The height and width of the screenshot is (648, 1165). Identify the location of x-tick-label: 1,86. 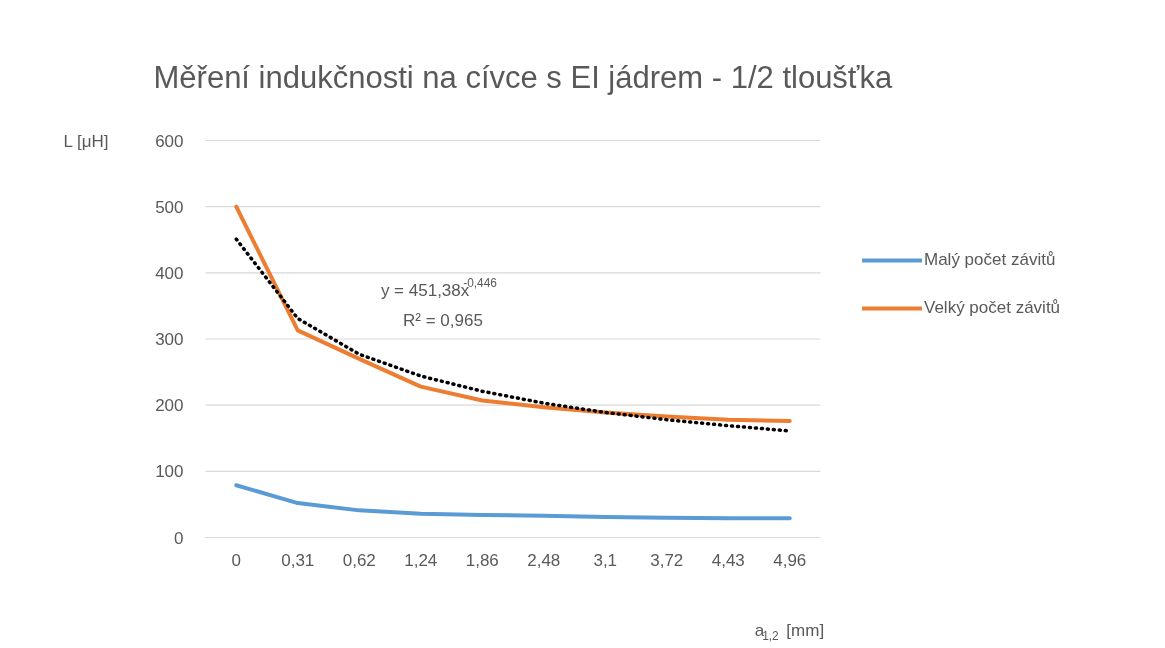
(482, 560).